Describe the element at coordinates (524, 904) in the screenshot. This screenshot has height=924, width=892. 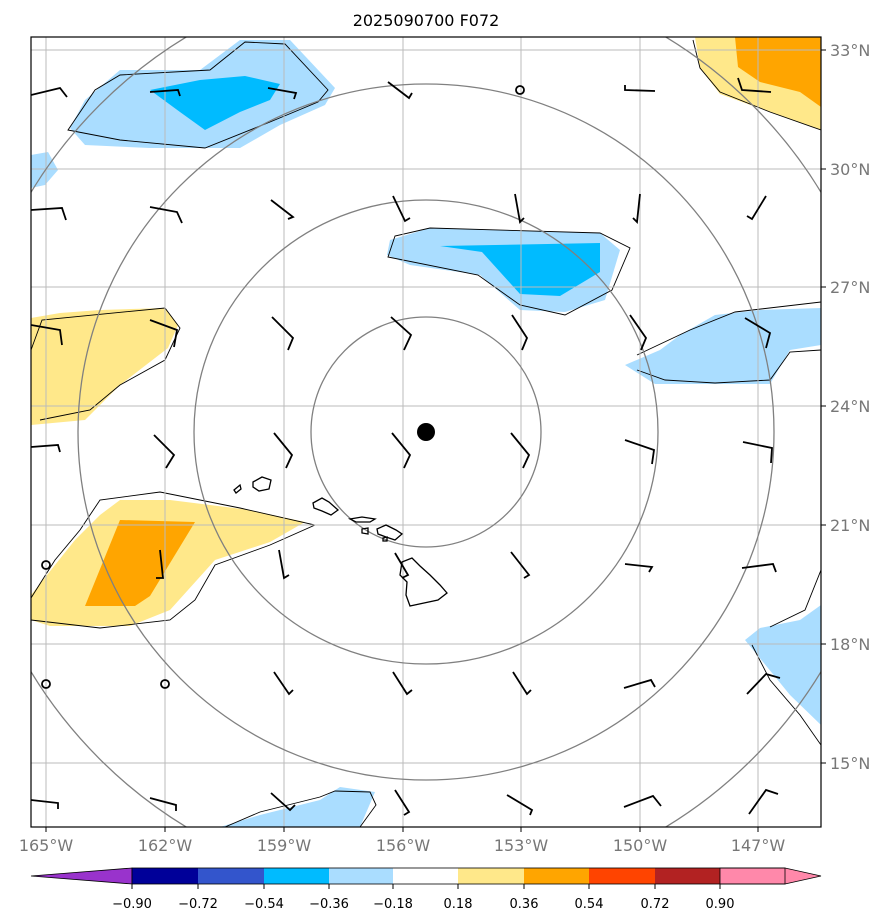
I see `colorbar-tick-label: 0.36` at that location.